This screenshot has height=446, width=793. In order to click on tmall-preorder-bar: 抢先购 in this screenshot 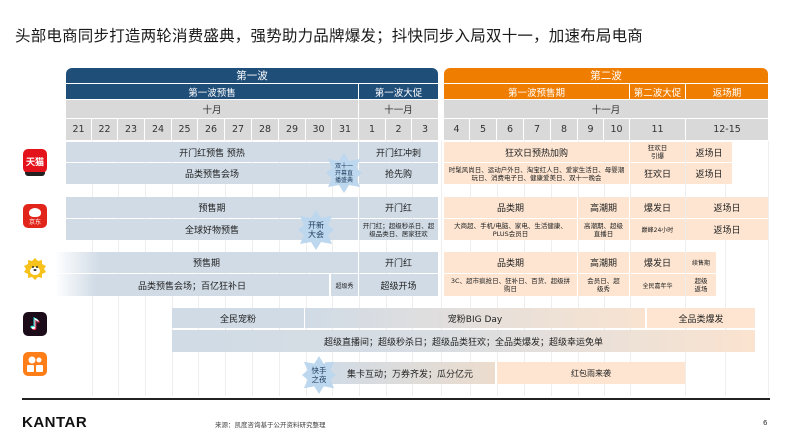, I will do `click(398, 173)`.